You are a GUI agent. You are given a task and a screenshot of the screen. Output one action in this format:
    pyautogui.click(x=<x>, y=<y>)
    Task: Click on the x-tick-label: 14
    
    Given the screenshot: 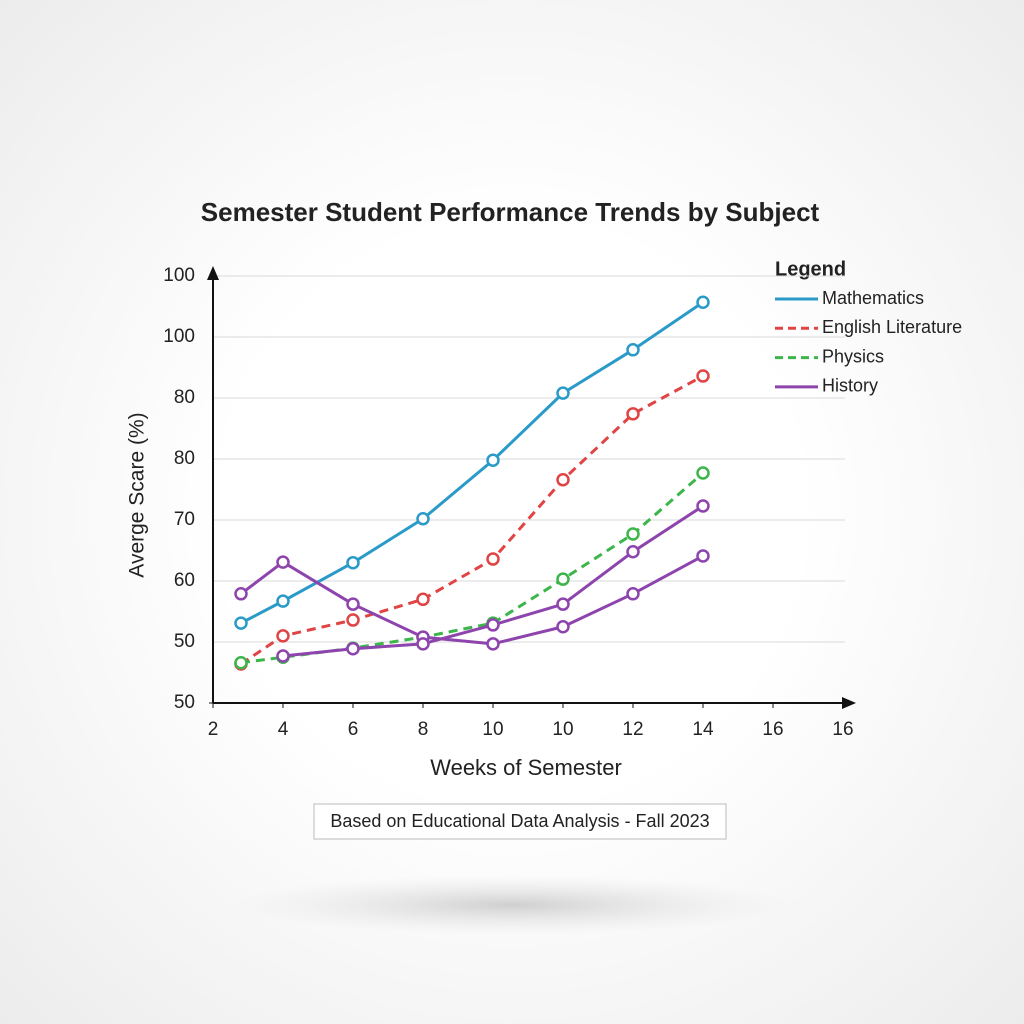 What is the action you would take?
    pyautogui.click(x=703, y=729)
    